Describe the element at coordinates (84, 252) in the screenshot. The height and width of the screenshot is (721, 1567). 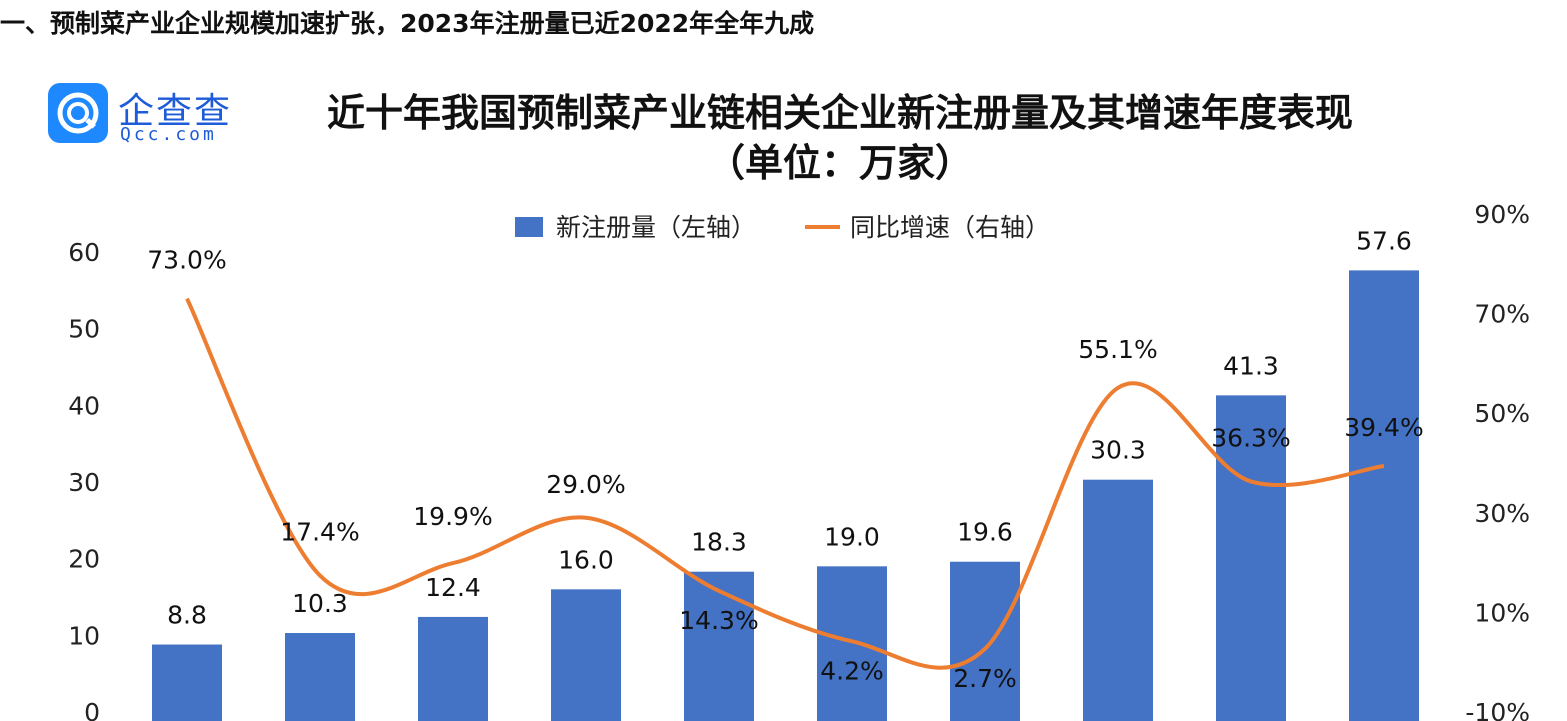
I see `left-axis-tick: 60` at that location.